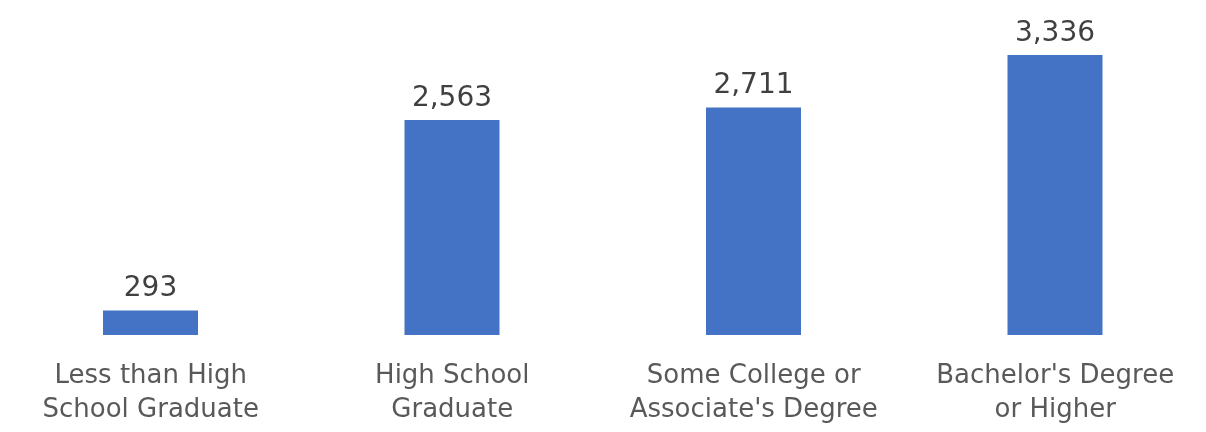 The width and height of the screenshot is (1206, 432). I want to click on data-label: 293, so click(150, 287).